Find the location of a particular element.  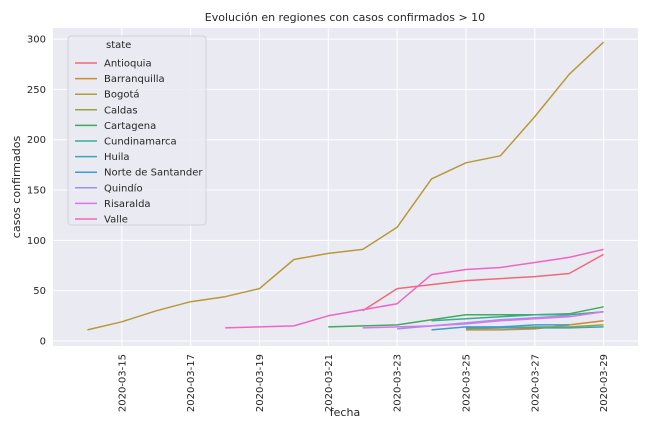

series-line-norte-de-santander is located at coordinates (500, 327).